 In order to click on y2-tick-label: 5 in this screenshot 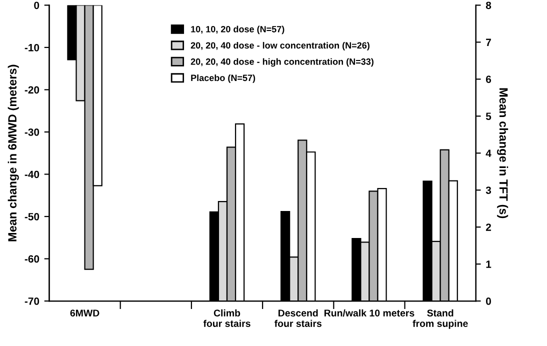, I will do `click(489, 116)`.